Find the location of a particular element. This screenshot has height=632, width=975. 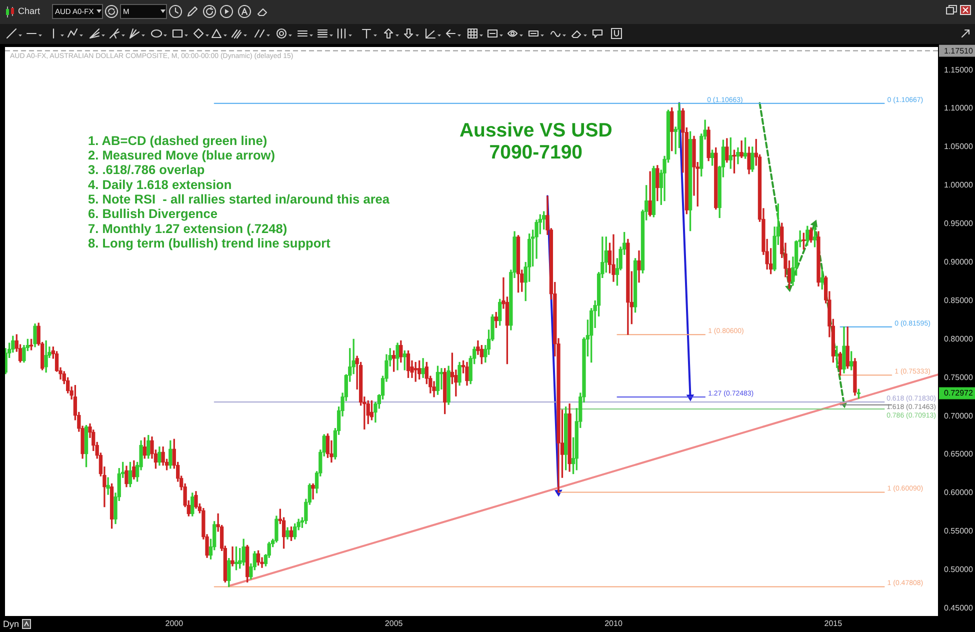

x-tick-label: 2010 is located at coordinates (613, 623).